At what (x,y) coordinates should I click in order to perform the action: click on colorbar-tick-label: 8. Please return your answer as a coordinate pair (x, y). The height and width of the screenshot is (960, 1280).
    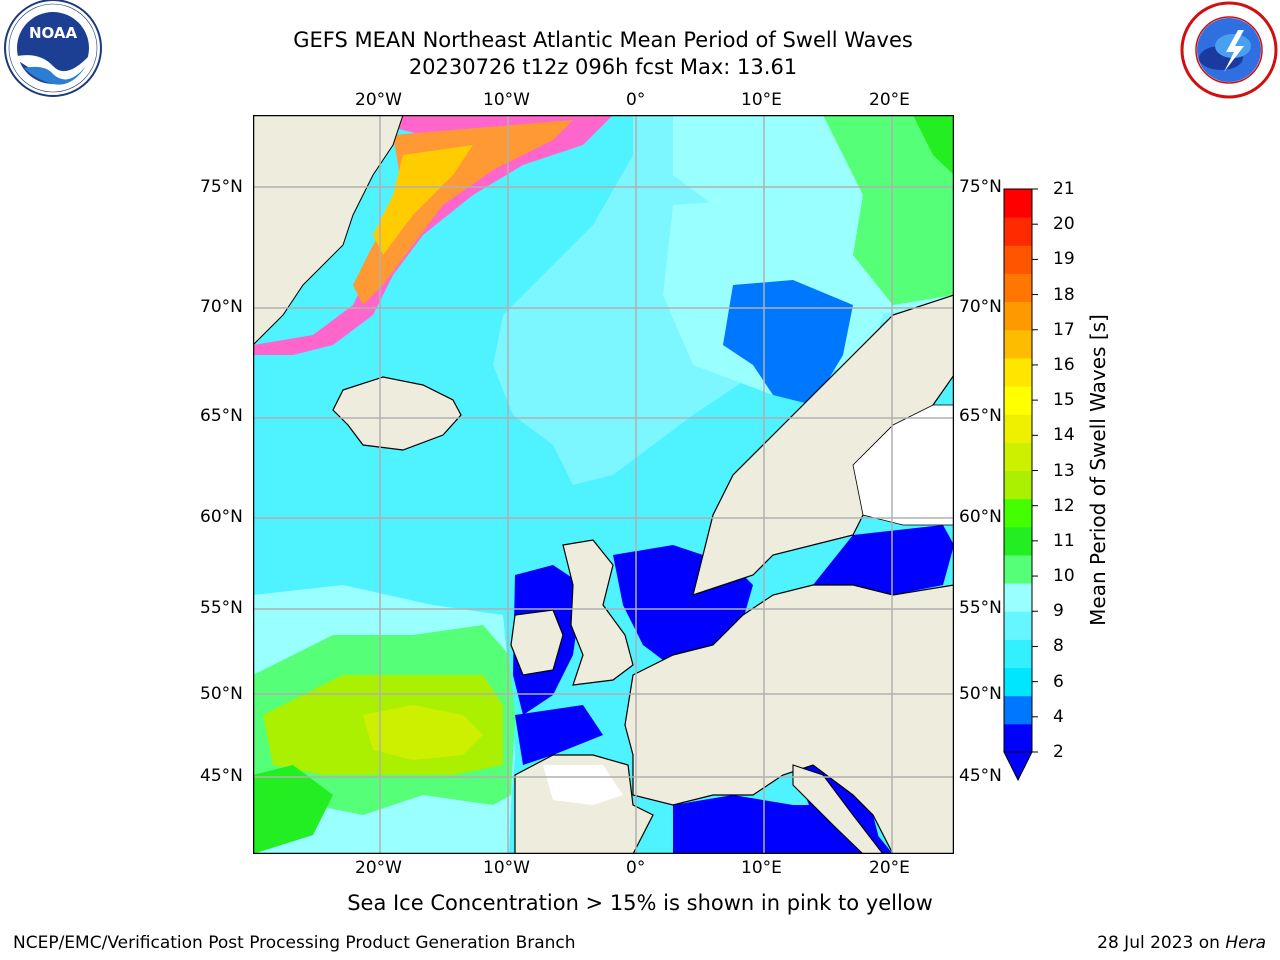
    Looking at the image, I should click on (1058, 646).